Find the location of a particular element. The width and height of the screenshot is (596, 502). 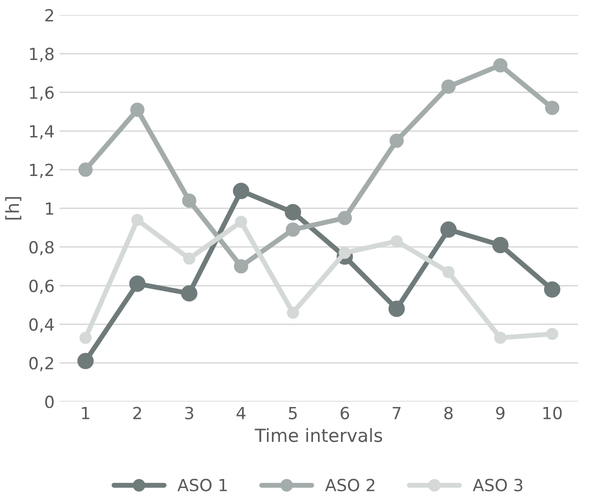

legend-label: ASO 2 is located at coordinates (349, 485).